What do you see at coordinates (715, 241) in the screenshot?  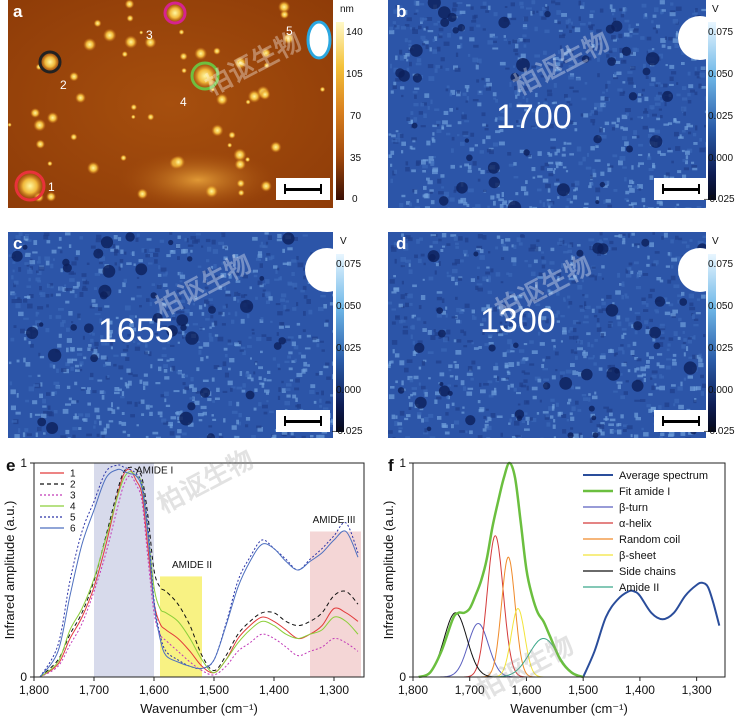 I see `colorbar-d-unit: V` at bounding box center [715, 241].